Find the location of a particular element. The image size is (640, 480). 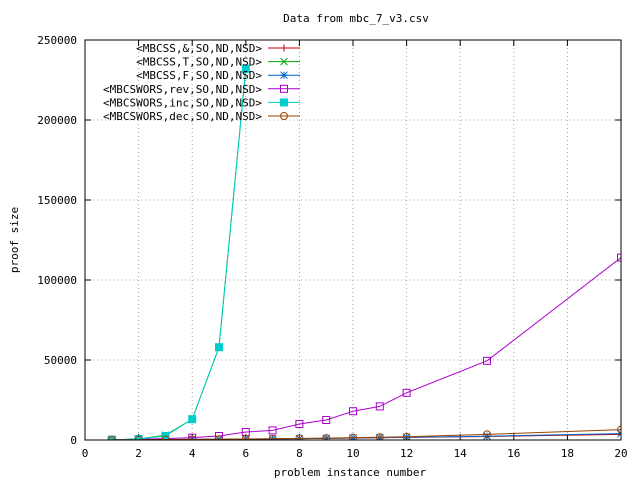

y-tick-label: 0 is located at coordinates (73, 440).